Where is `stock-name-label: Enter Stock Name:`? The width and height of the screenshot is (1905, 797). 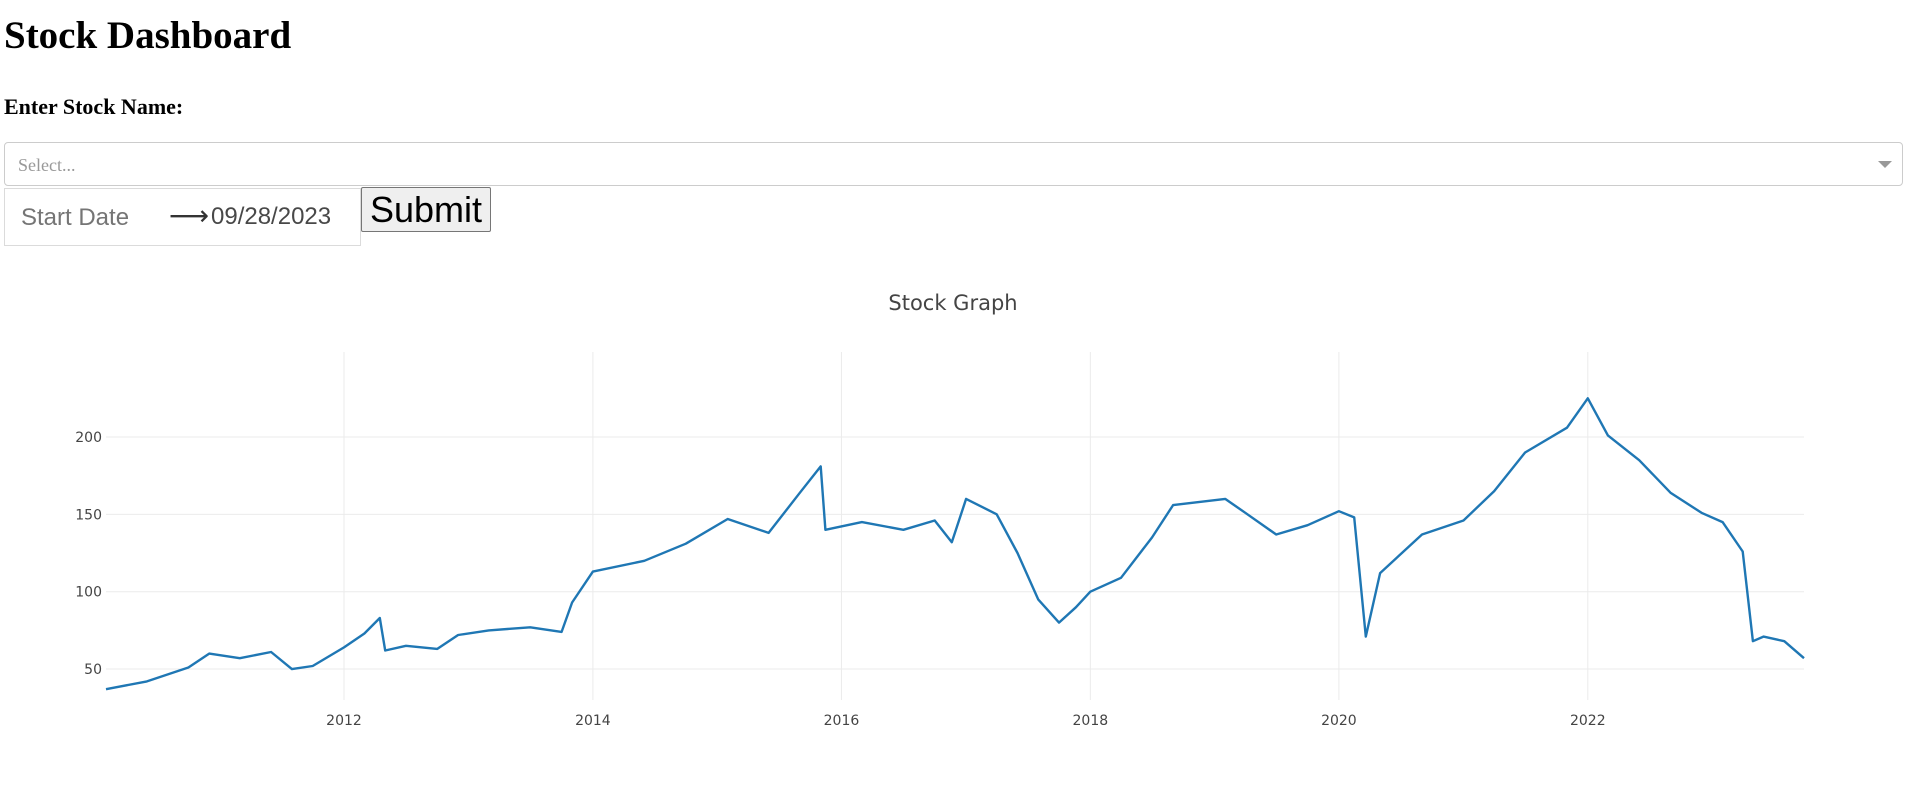
stock-name-label: Enter Stock Name: is located at coordinates (94, 106).